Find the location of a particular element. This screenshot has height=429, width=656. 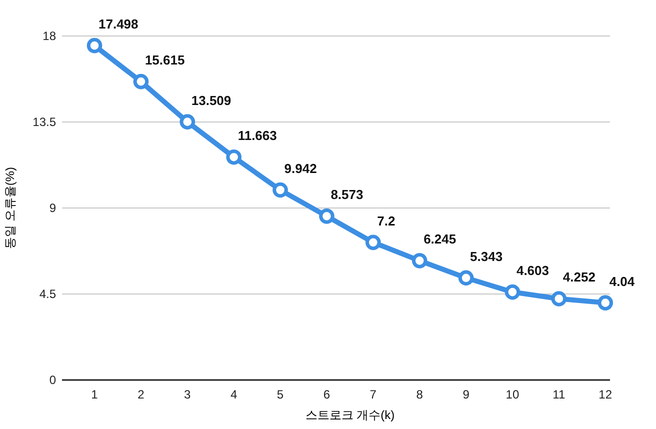

data-label: 4.04 is located at coordinates (622, 281).